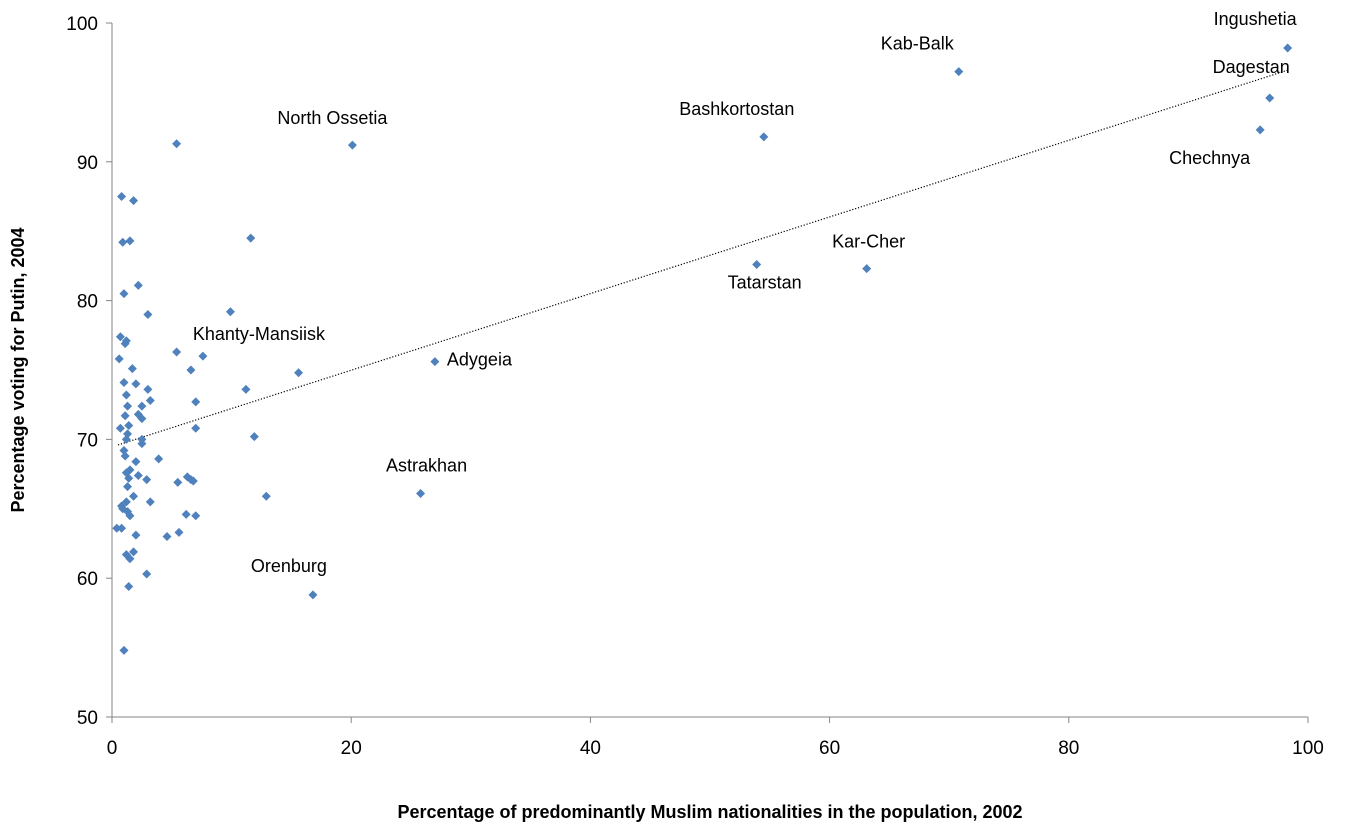  Describe the element at coordinates (715, 738) in the screenshot. I see `x-axis-ticks: 0 20 40 60 80 100` at that location.